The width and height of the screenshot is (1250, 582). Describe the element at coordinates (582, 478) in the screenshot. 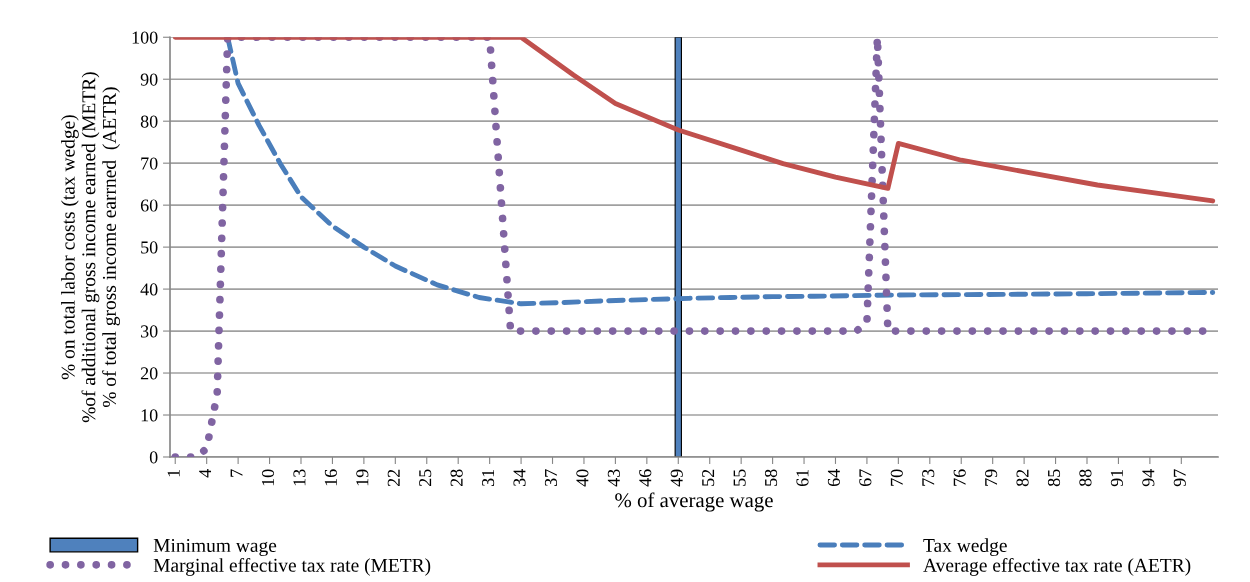

I see `x-tick-label: 40` at that location.